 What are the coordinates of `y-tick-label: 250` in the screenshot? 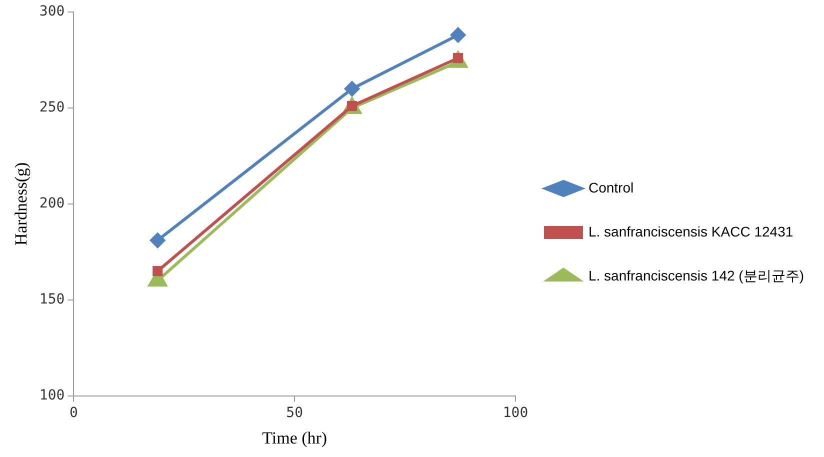 It's located at (52, 108).